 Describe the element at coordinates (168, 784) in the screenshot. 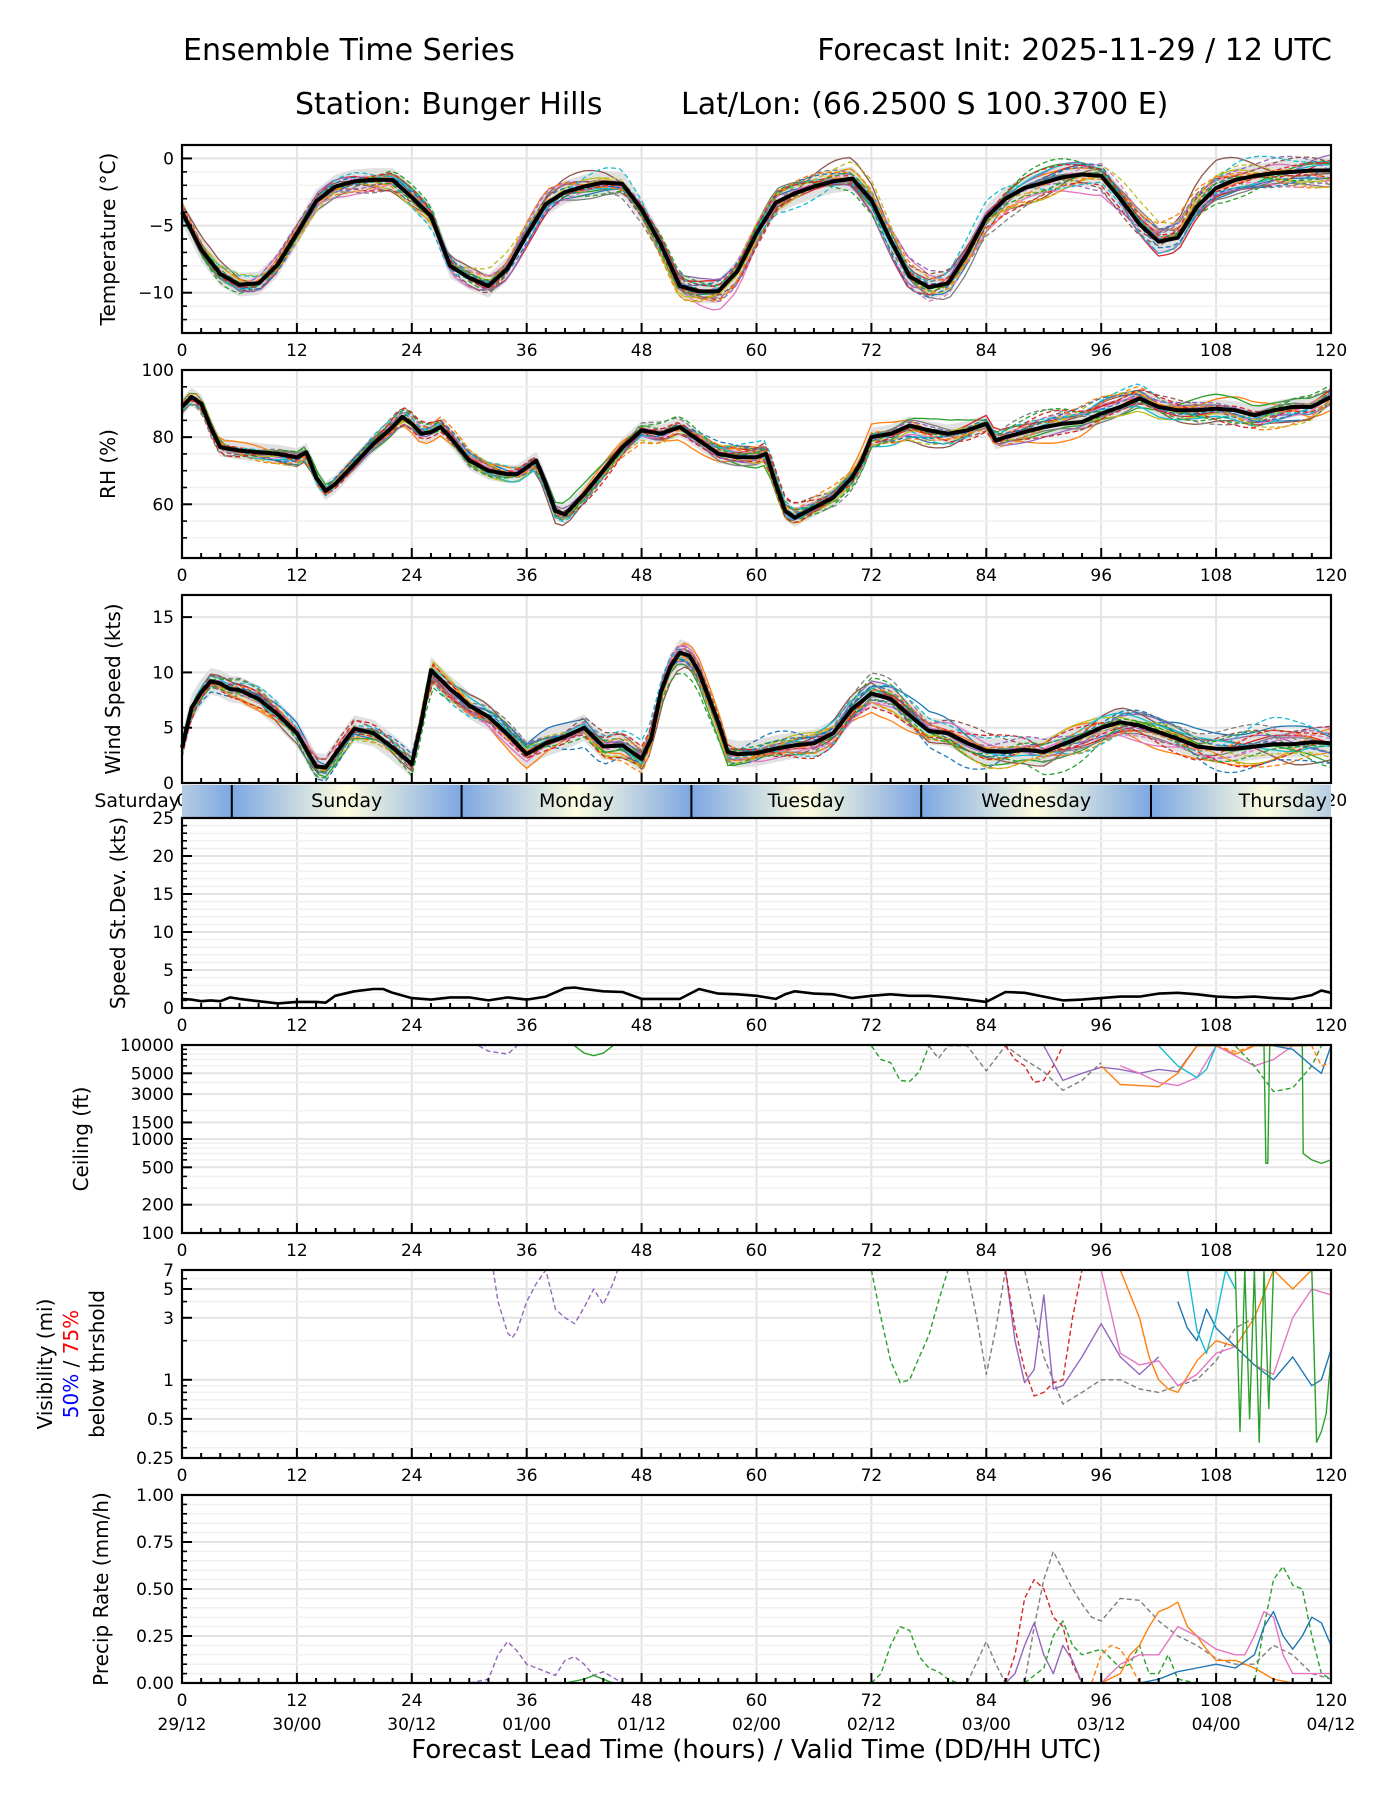

I see `y-tick-label: 0` at that location.